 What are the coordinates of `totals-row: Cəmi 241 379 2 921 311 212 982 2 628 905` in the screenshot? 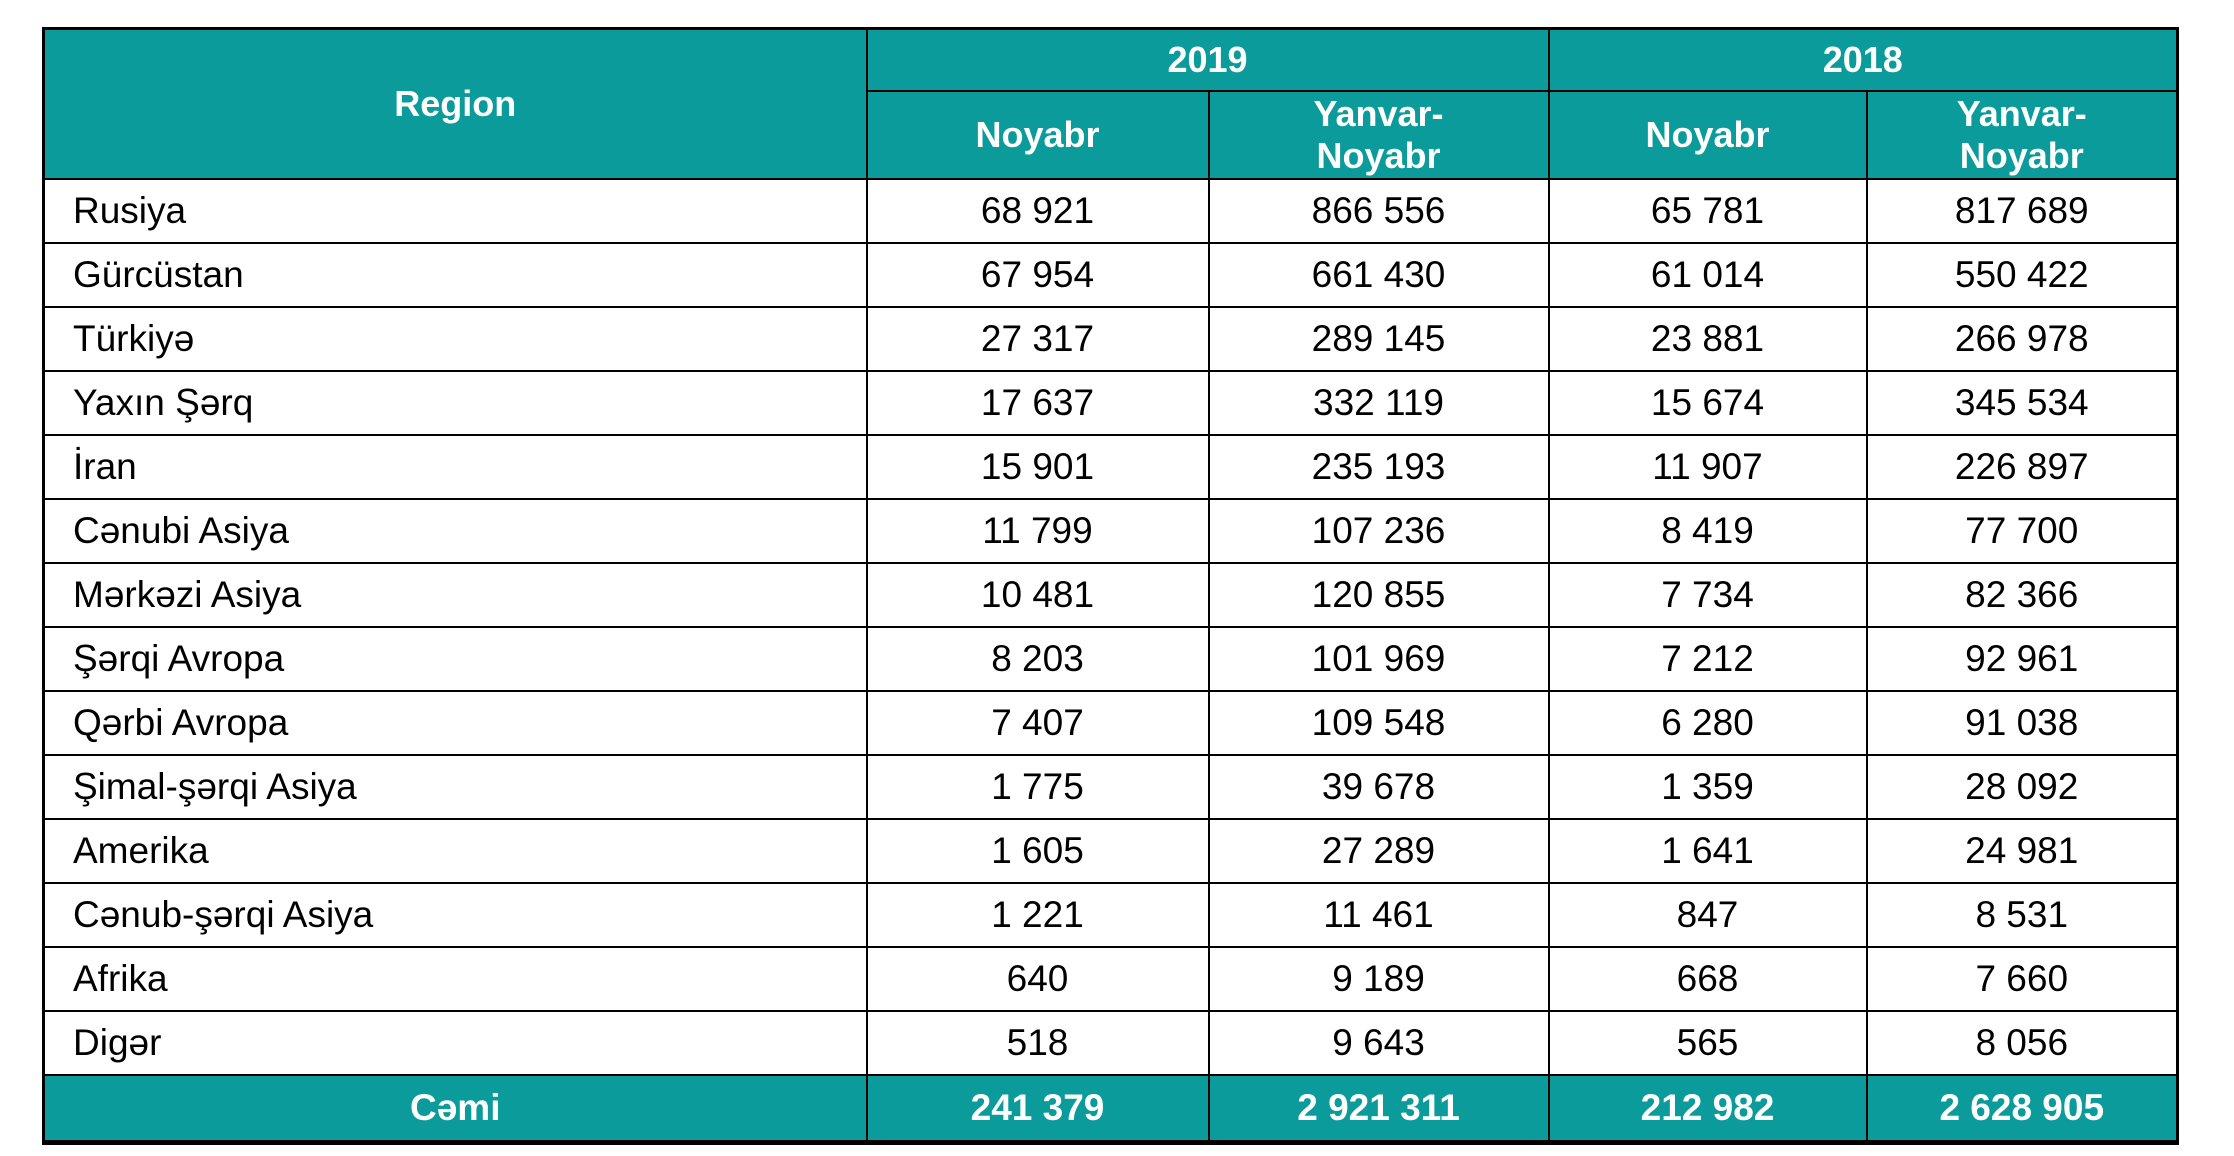 It's located at (1110, 1109).